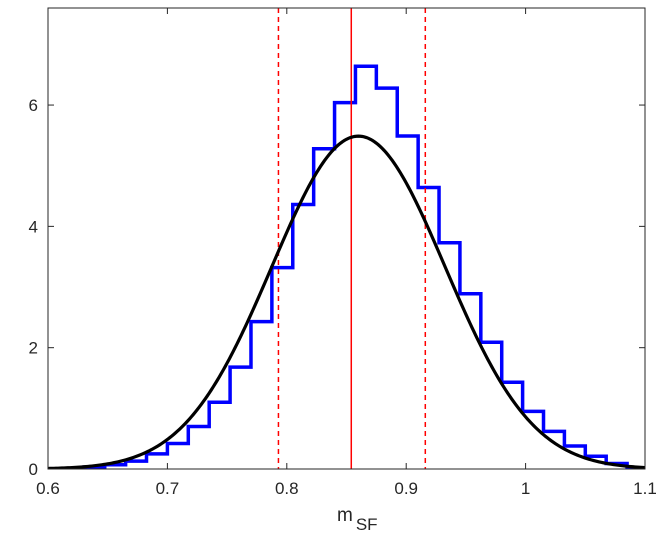 The width and height of the screenshot is (660, 540). What do you see at coordinates (645, 488) in the screenshot?
I see `x-tick-label: 1.1` at bounding box center [645, 488].